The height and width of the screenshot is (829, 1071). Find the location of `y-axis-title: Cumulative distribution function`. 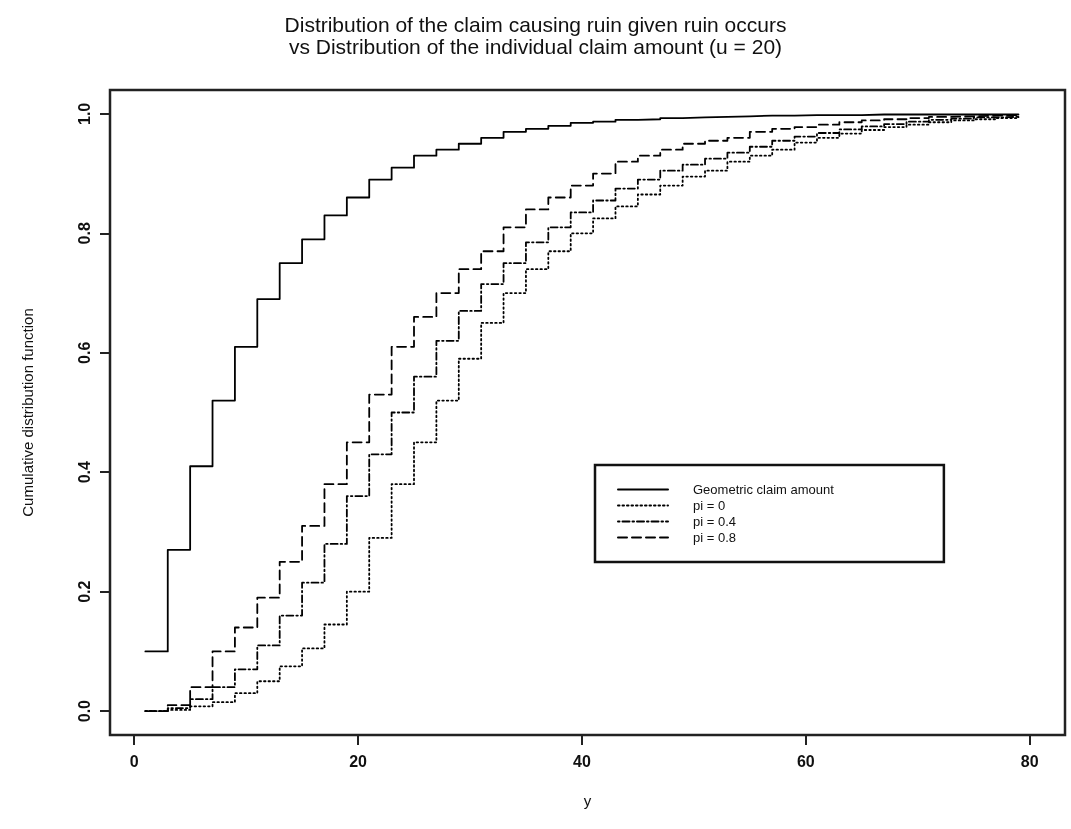

y-axis-title: Cumulative distribution function is located at coordinates (27, 412).